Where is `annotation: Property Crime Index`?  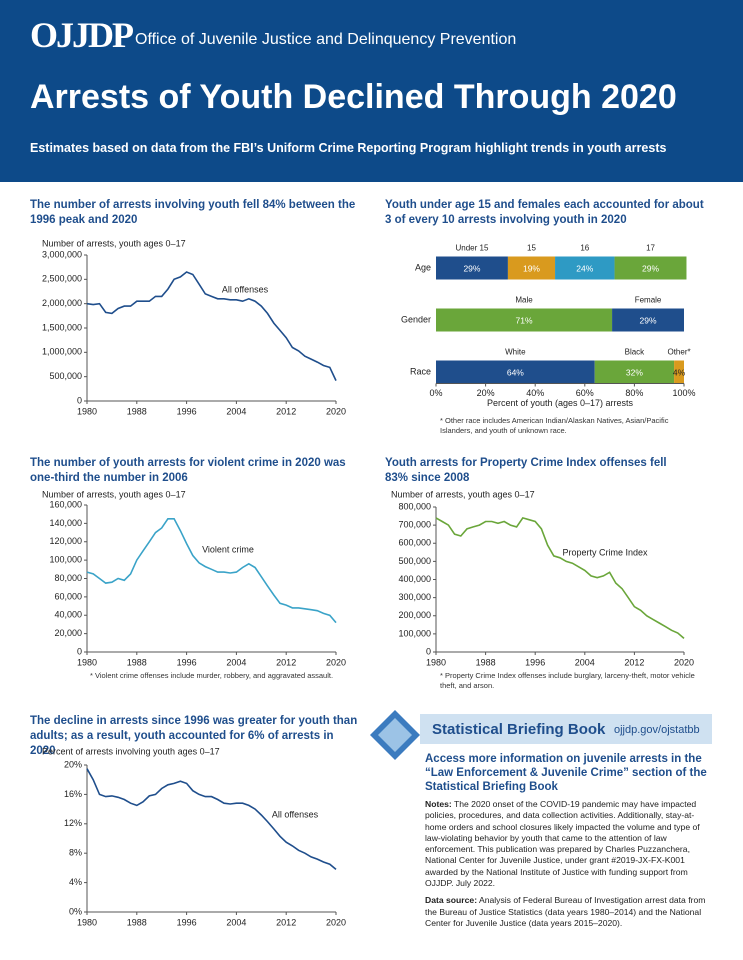
annotation: Property Crime Index is located at coordinates (605, 552).